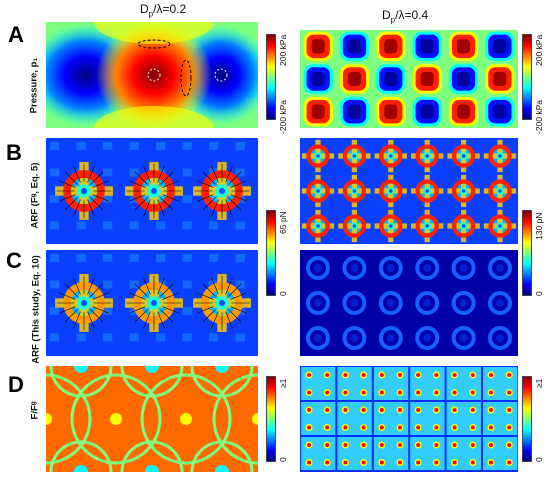 The image size is (550, 483). I want to click on ratio-map-right, so click(409, 419).